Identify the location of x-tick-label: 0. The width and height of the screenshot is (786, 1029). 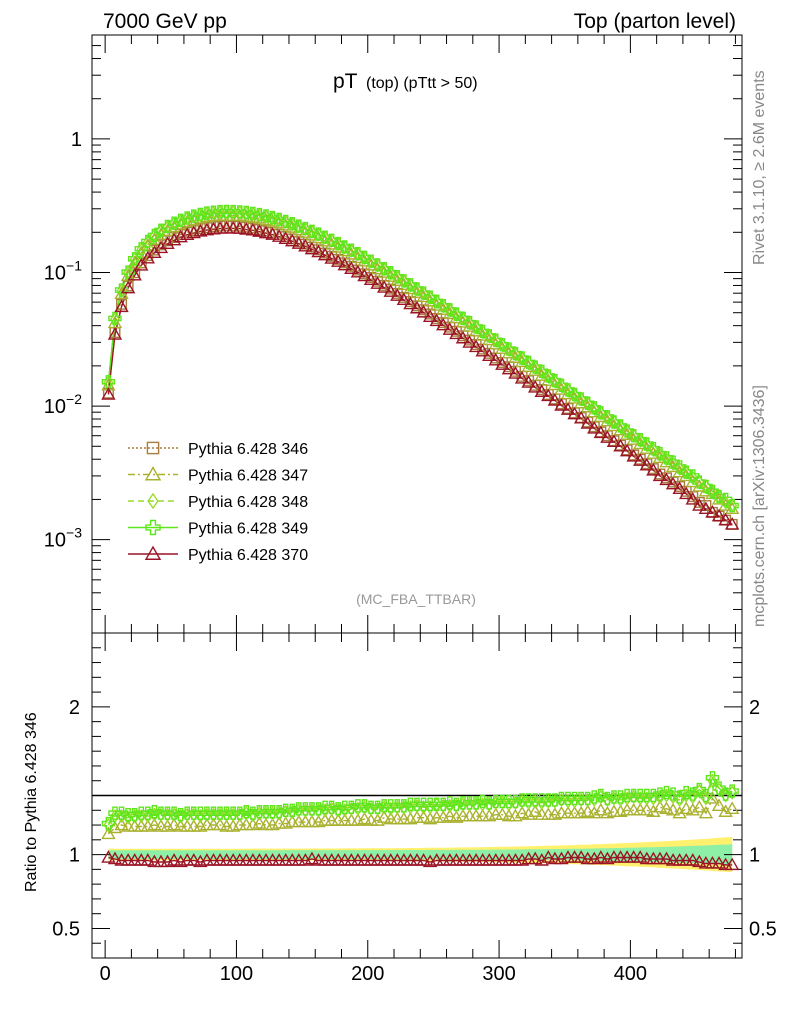
(105, 974).